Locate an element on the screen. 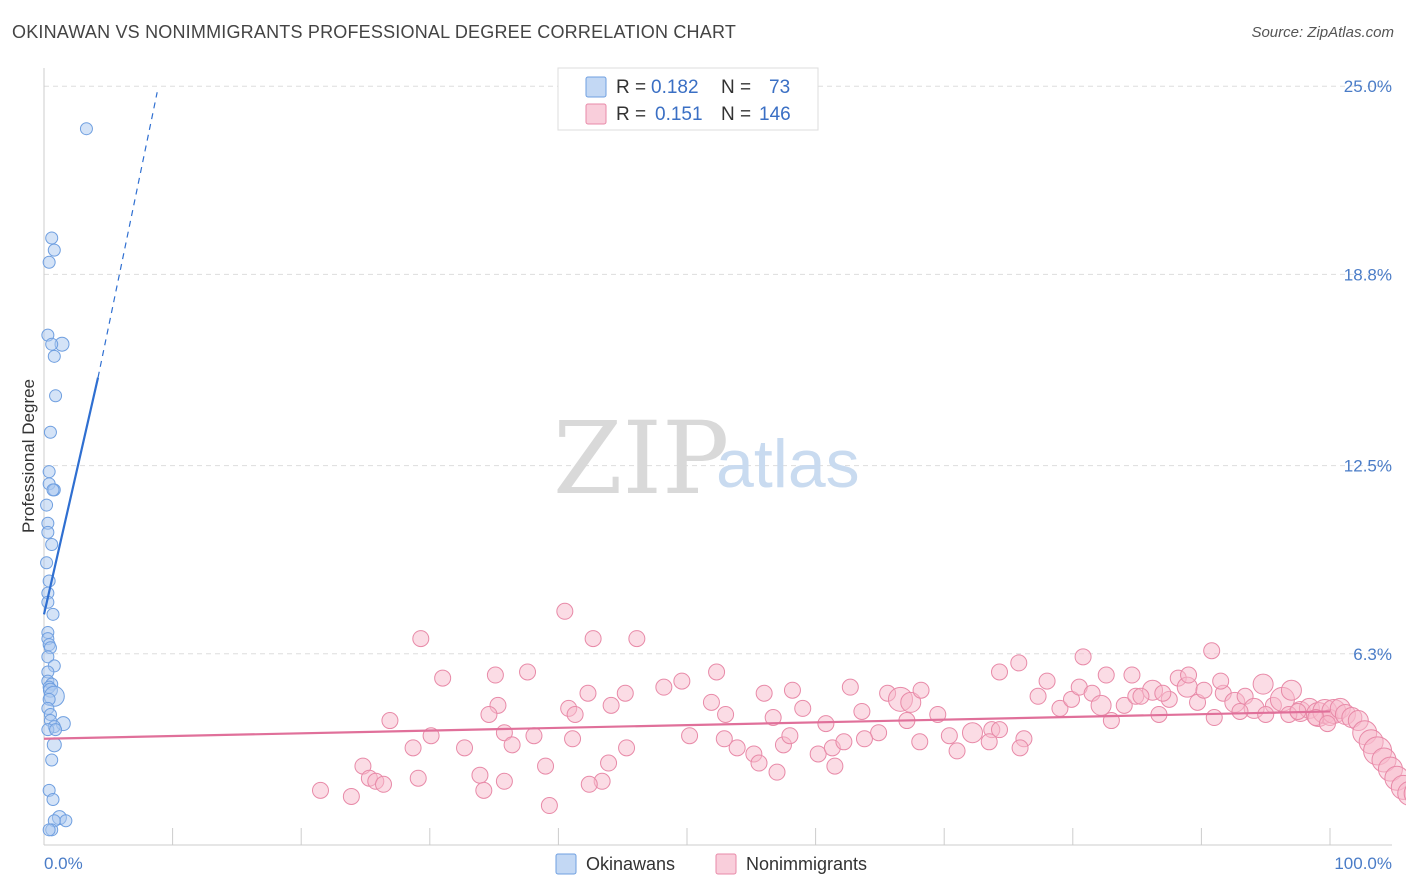 The height and width of the screenshot is (892, 1406). x-tick-label-min: 0.0% is located at coordinates (63, 863).